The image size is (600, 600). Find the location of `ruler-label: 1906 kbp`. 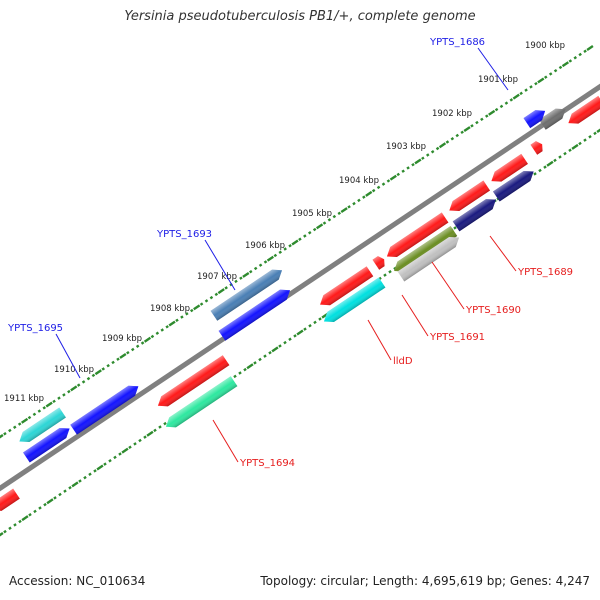

ruler-label: 1906 kbp is located at coordinates (265, 246).